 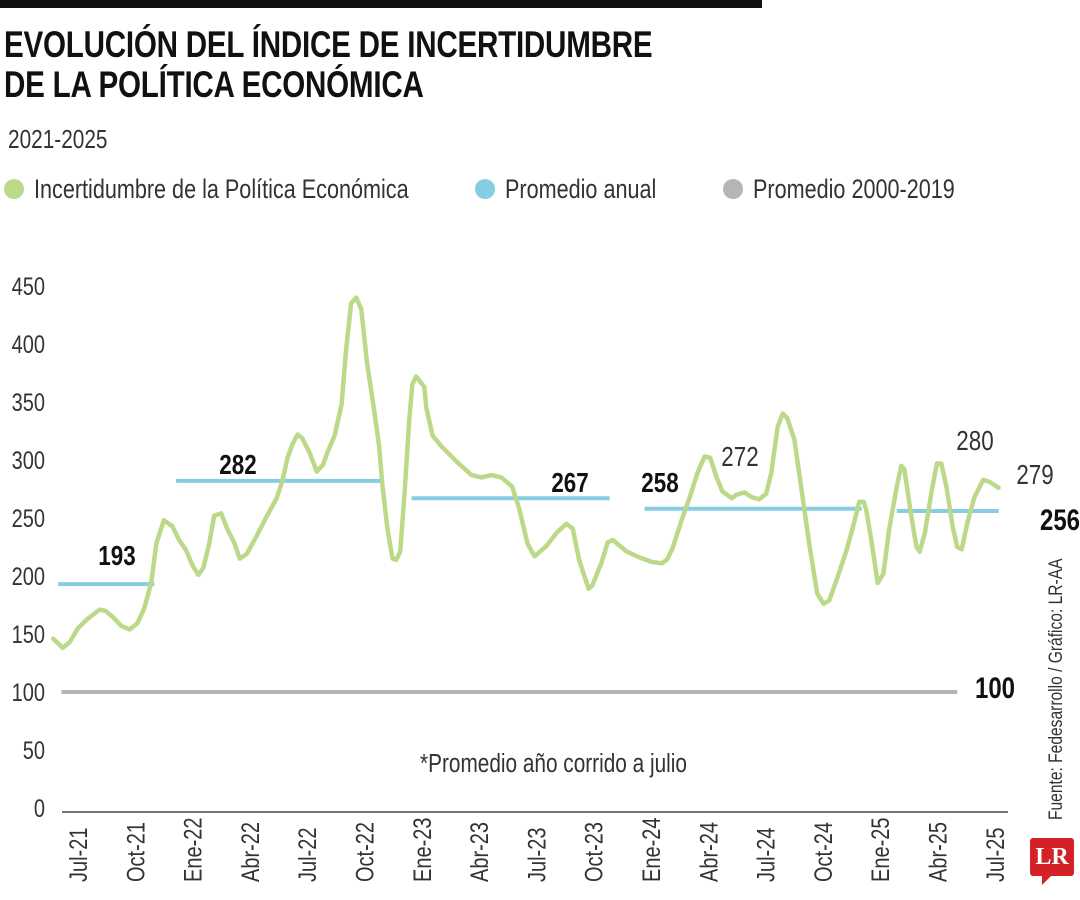 What do you see at coordinates (136, 852) in the screenshot?
I see `x-tick-label: Oct-21` at bounding box center [136, 852].